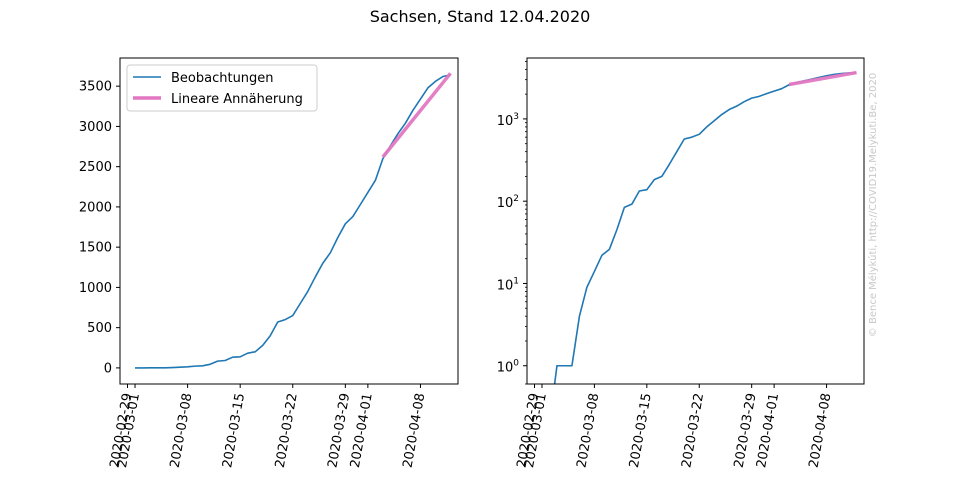 This screenshot has width=960, height=480. What do you see at coordinates (99, 328) in the screenshot?
I see `y-tick-label: 500` at bounding box center [99, 328].